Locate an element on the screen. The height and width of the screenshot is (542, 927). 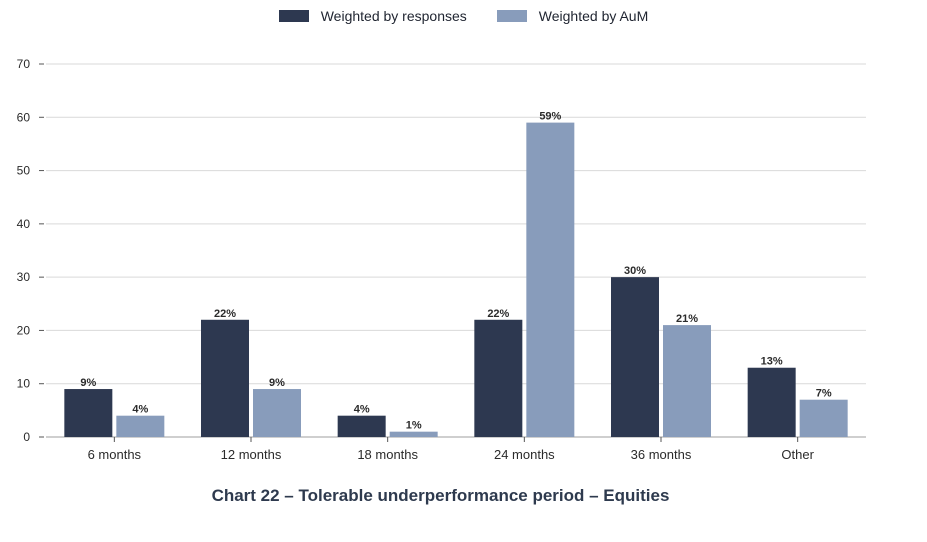
legend: Weighted by responses Weighted by AuM is located at coordinates (463, 16).